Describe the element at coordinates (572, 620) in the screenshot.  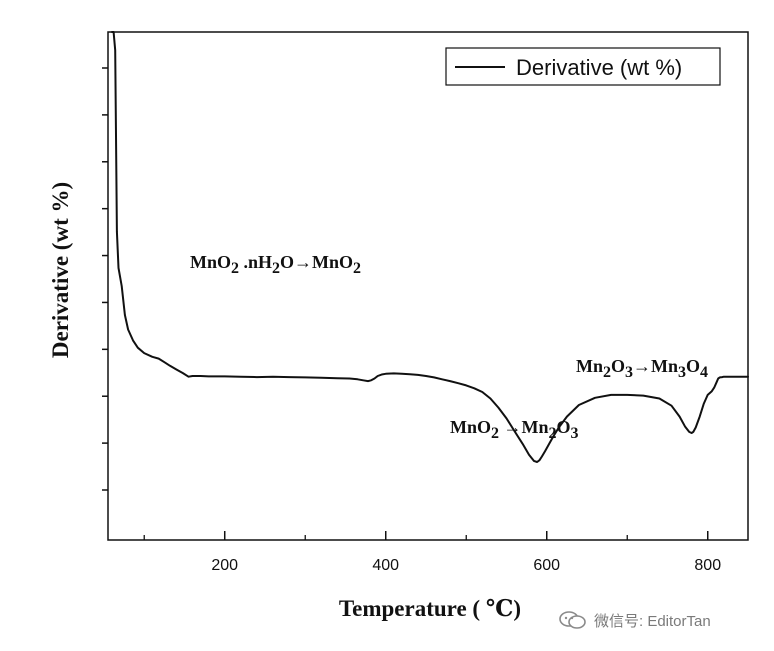
I see `wechat-icon` at that location.